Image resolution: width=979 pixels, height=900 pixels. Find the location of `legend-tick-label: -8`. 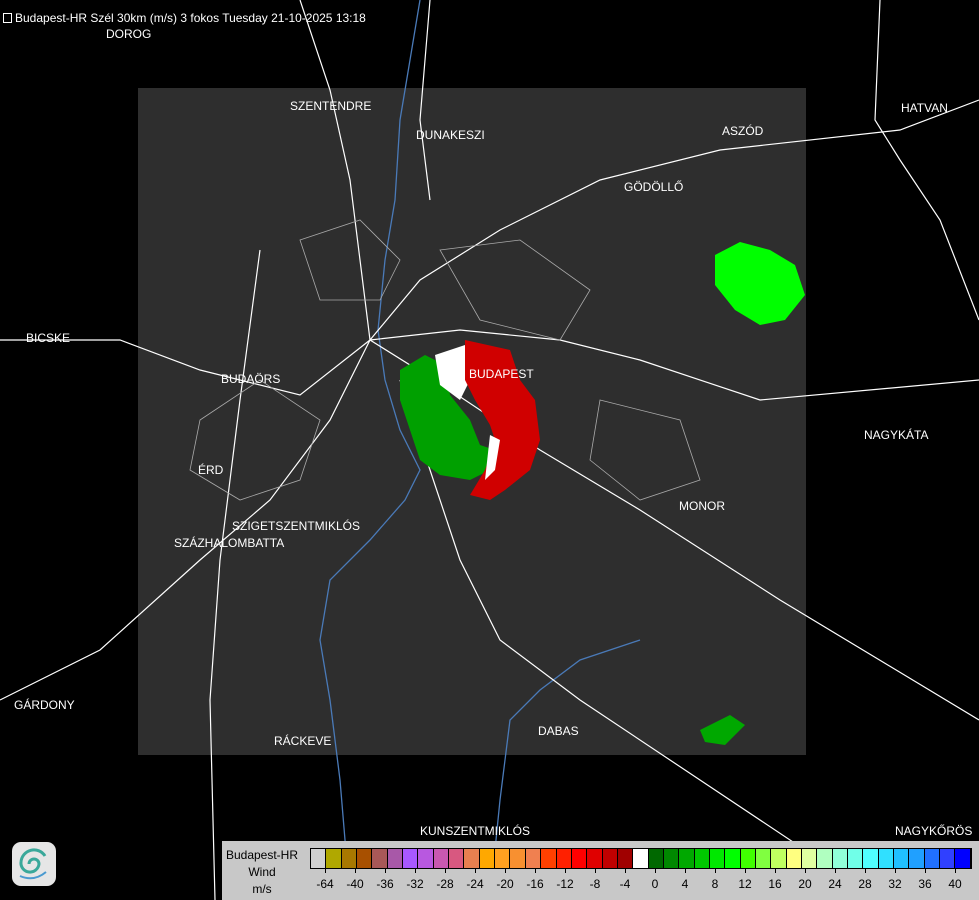

legend-tick-label: -8 is located at coordinates (595, 884).